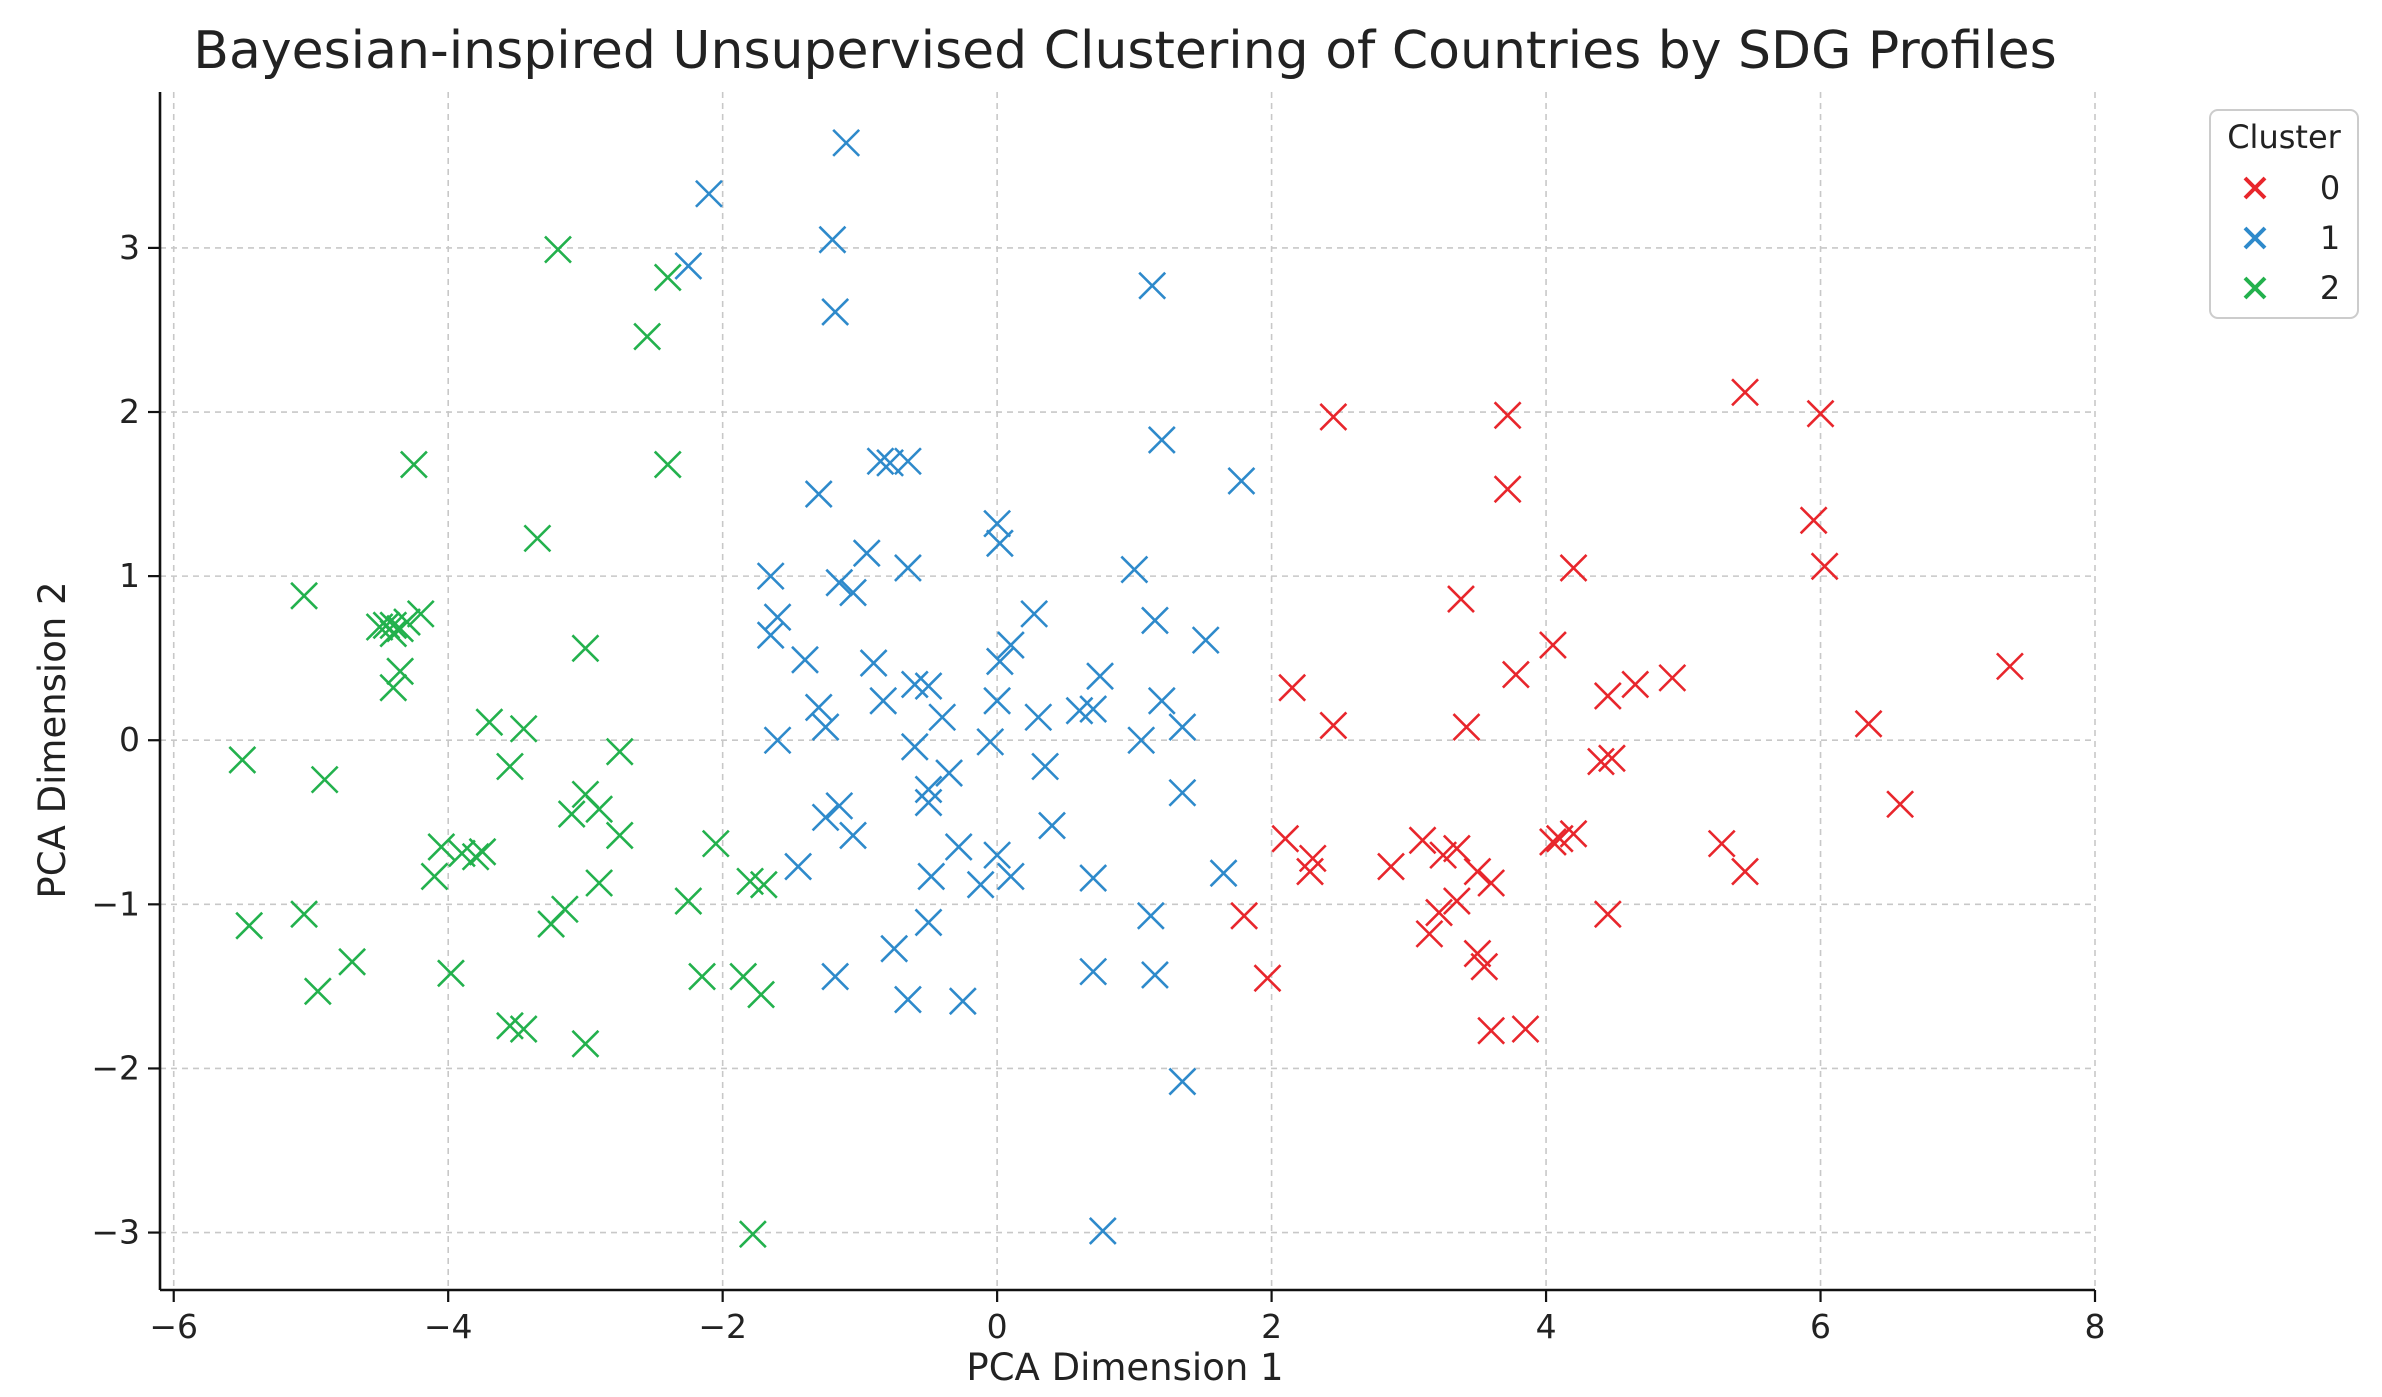  I want to click on y-tick-label: 2, so click(129, 411).